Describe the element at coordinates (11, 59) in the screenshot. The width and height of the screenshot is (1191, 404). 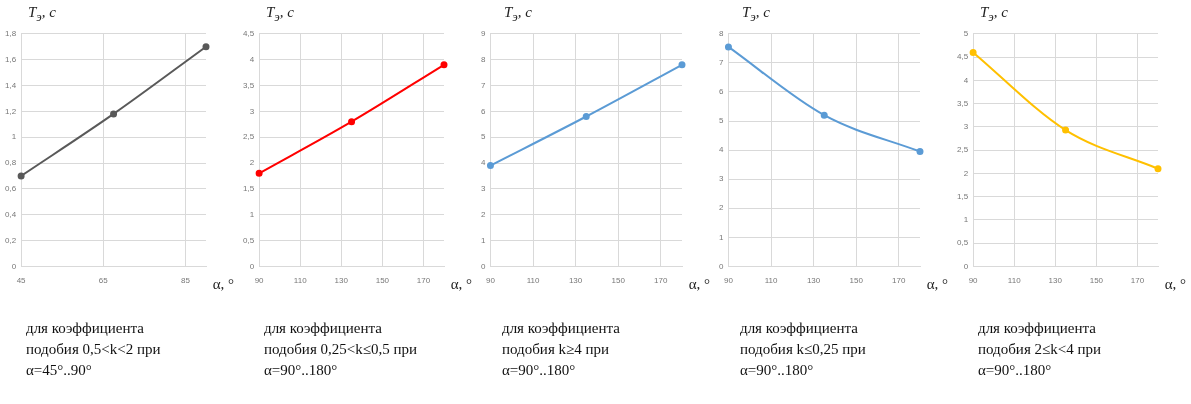
I see `y-tick-label: 1,6` at that location.